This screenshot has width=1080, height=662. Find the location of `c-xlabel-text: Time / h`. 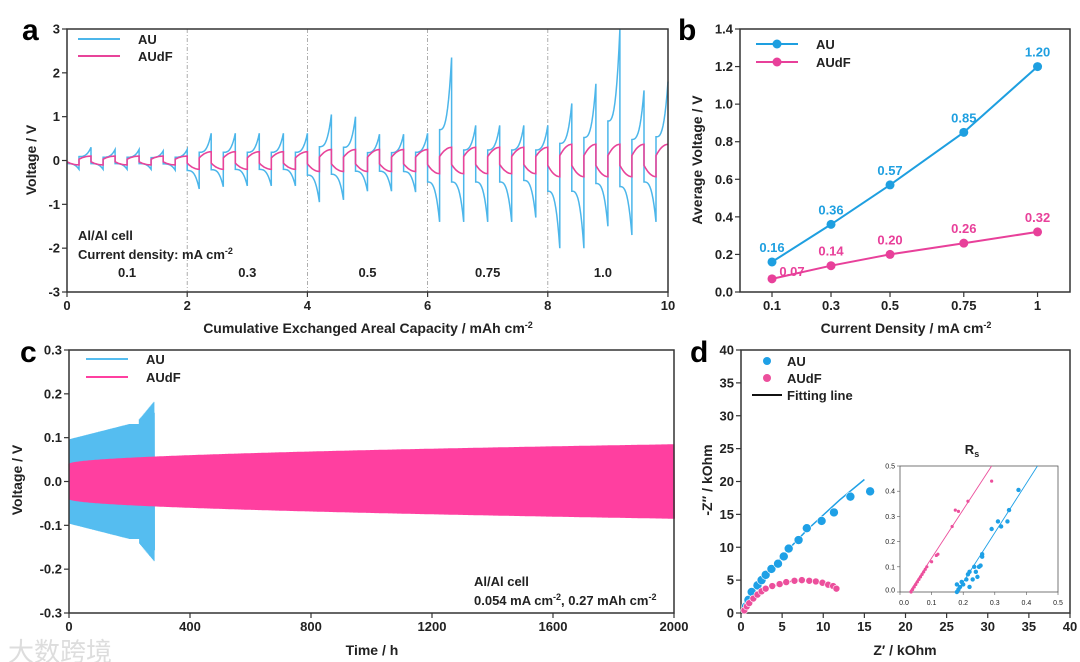

c-xlabel-text: Time / h is located at coordinates (372, 650).